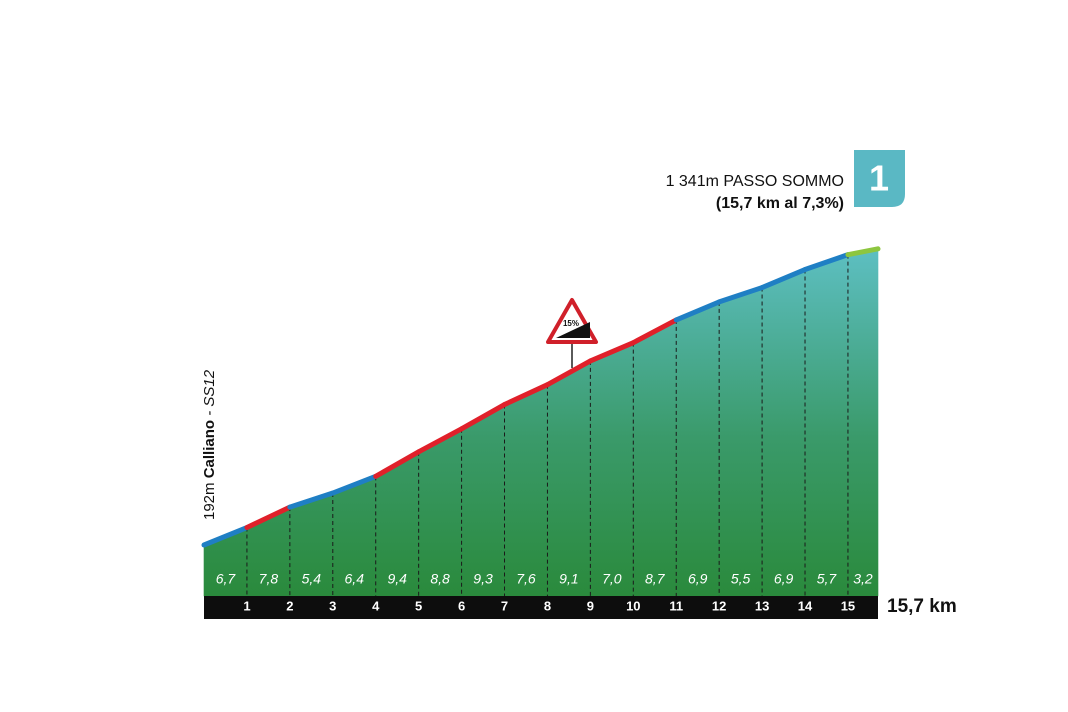 Image resolution: width=1068 pixels, height=712 pixels. What do you see at coordinates (676, 605) in the screenshot?
I see `x-tick-label: 11` at bounding box center [676, 605].